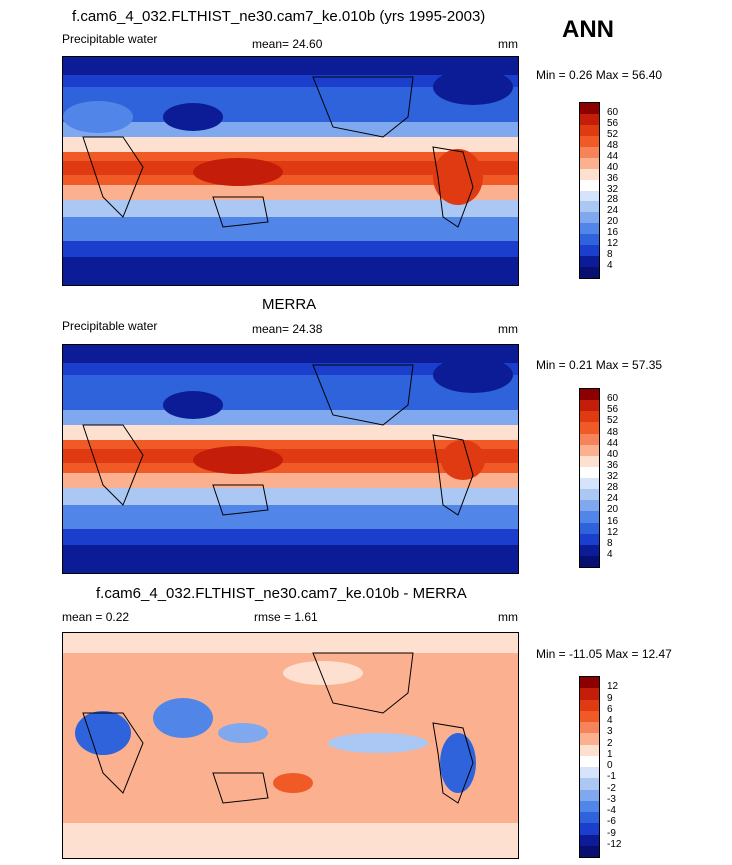 The height and width of the screenshot is (865, 732). What do you see at coordinates (610, 698) in the screenshot?
I see `colorbar-tick-label: 9` at bounding box center [610, 698].